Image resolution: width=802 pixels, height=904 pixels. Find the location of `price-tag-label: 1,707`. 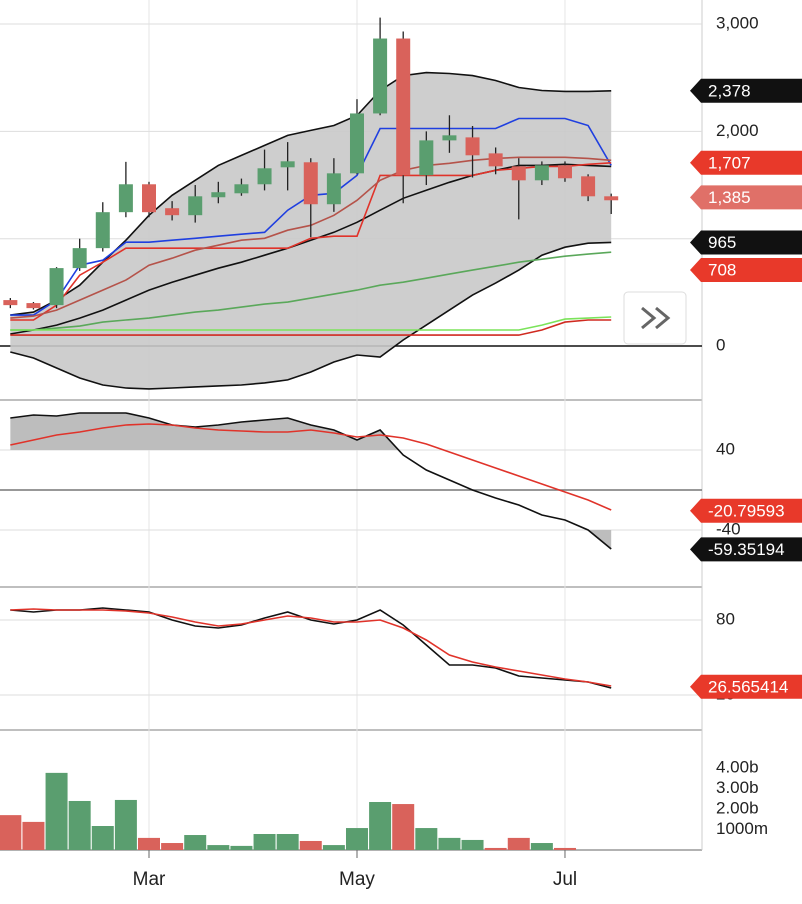

price-tag-label: 1,707 is located at coordinates (729, 162).